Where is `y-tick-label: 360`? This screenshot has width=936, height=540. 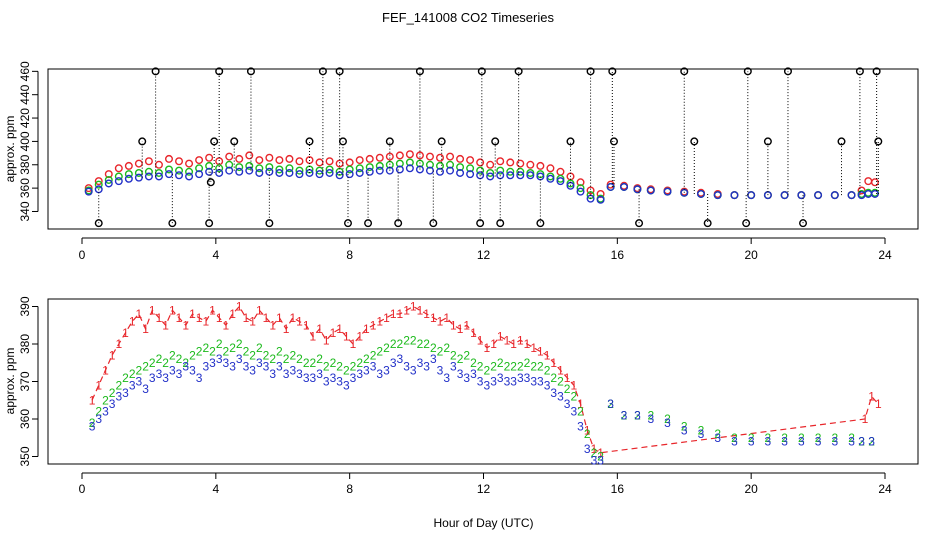
y-tick-label: 360 is located at coordinates (25, 419).